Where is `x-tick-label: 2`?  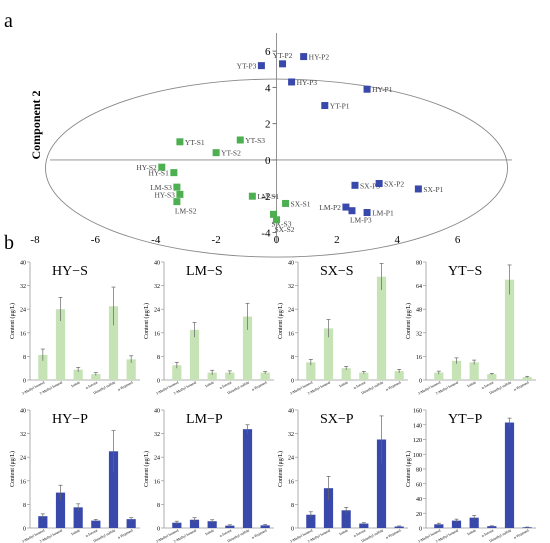
x-tick-label: 2 is located at coordinates (337, 240).